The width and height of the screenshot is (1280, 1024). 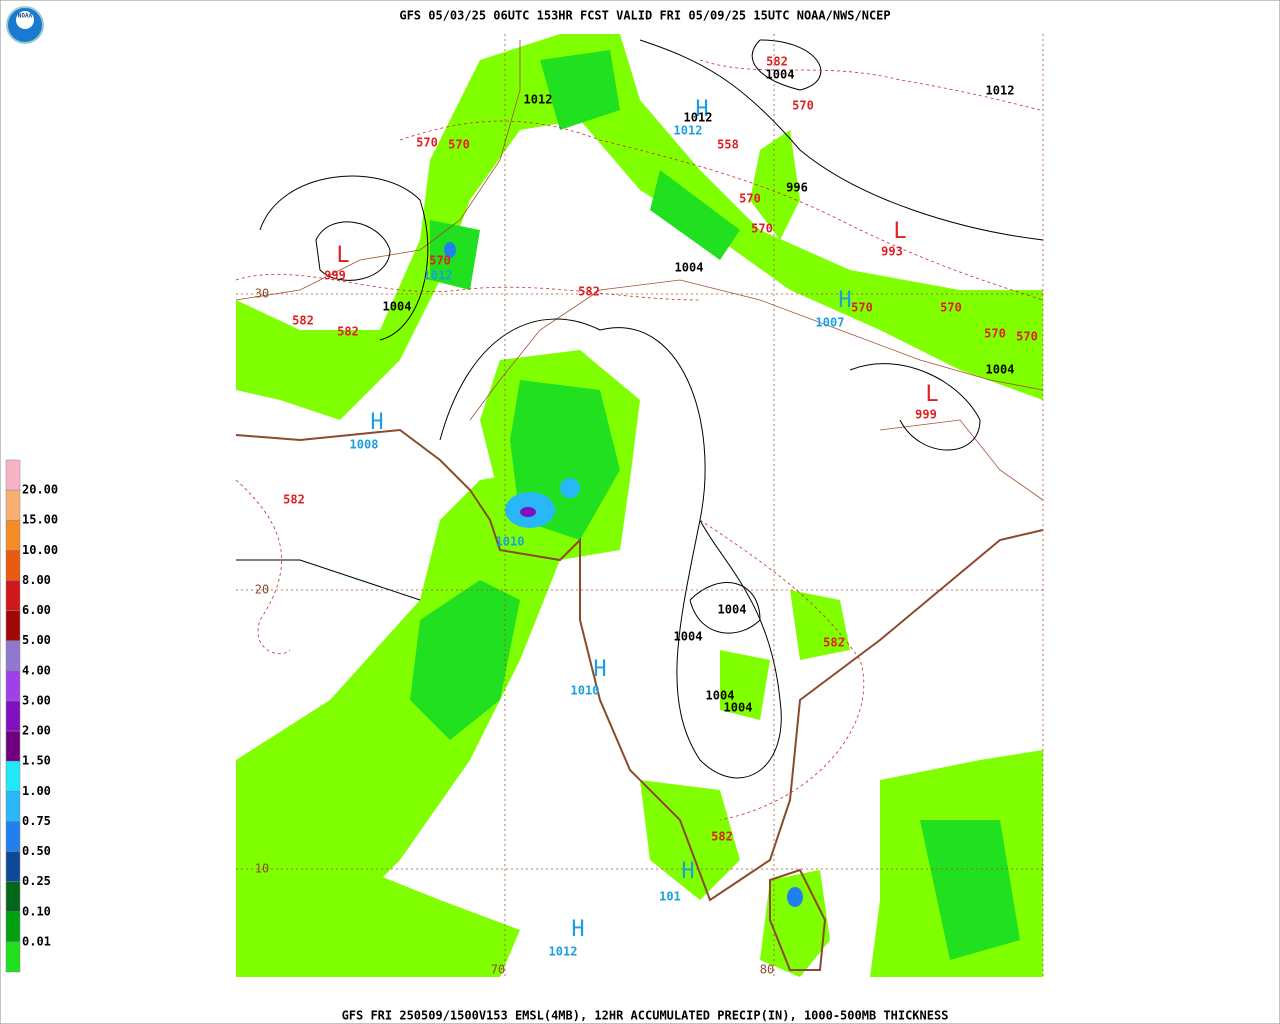 I want to click on legend-label: 2.00, so click(x=36, y=731).